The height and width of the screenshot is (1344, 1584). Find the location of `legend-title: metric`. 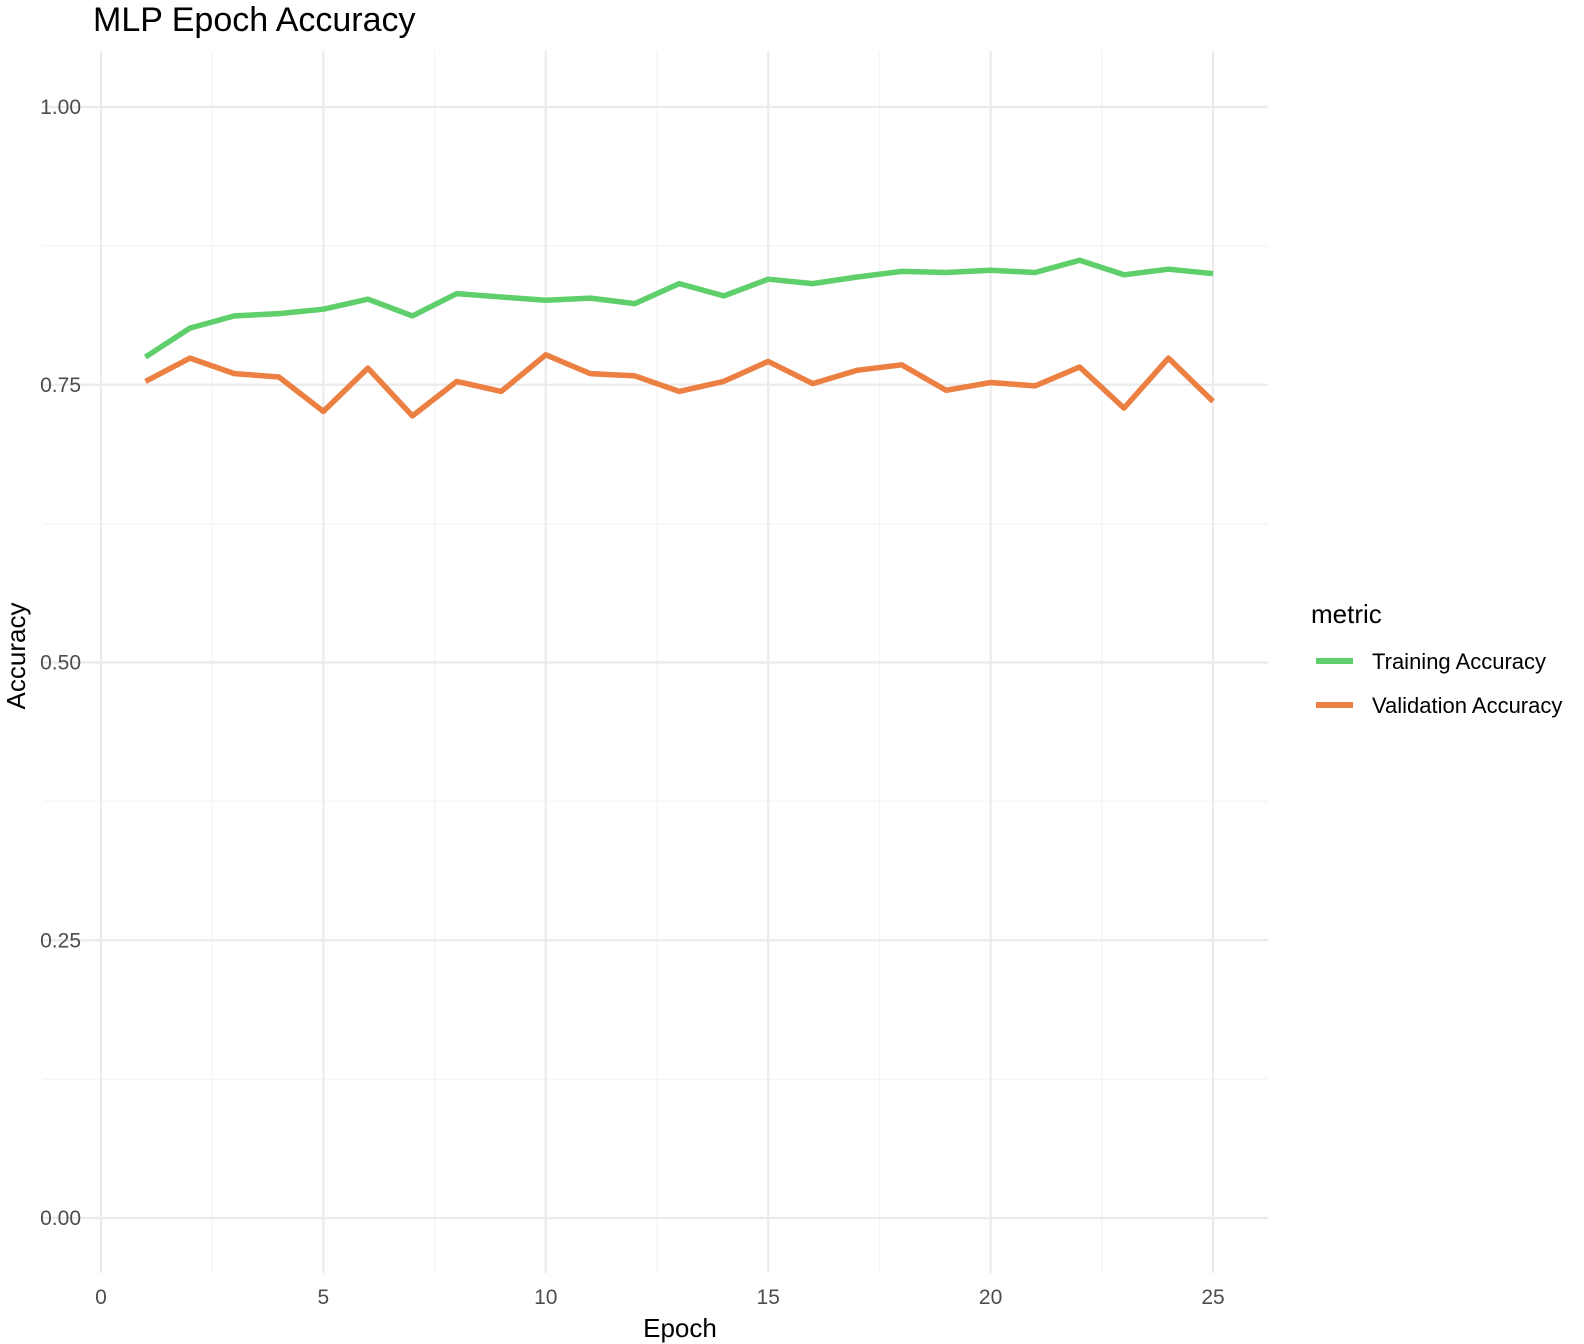

legend-title: metric is located at coordinates (1346, 614).